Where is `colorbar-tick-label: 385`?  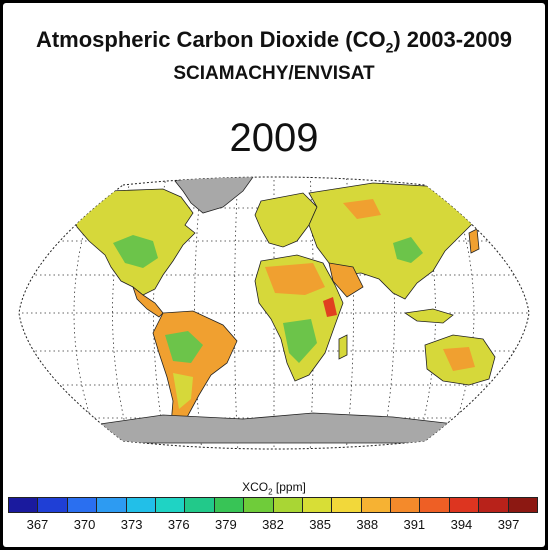
colorbar-tick-label: 385 is located at coordinates (320, 524).